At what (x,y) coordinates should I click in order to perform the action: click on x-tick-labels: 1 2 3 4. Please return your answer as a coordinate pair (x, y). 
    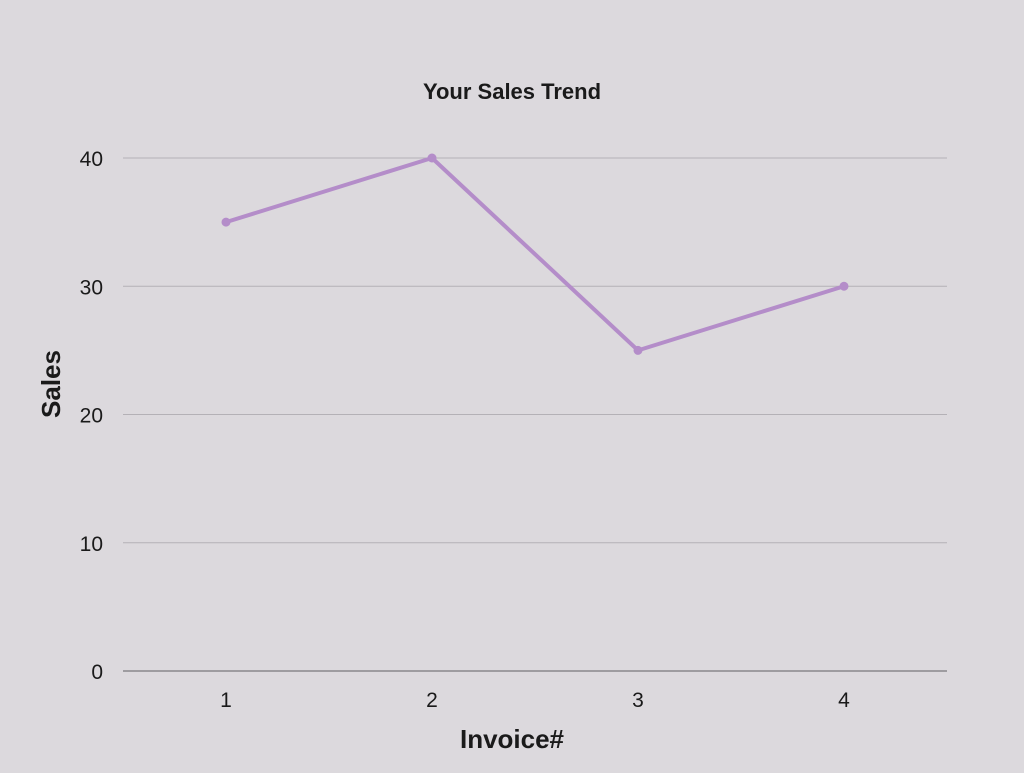
    Looking at the image, I should click on (535, 700).